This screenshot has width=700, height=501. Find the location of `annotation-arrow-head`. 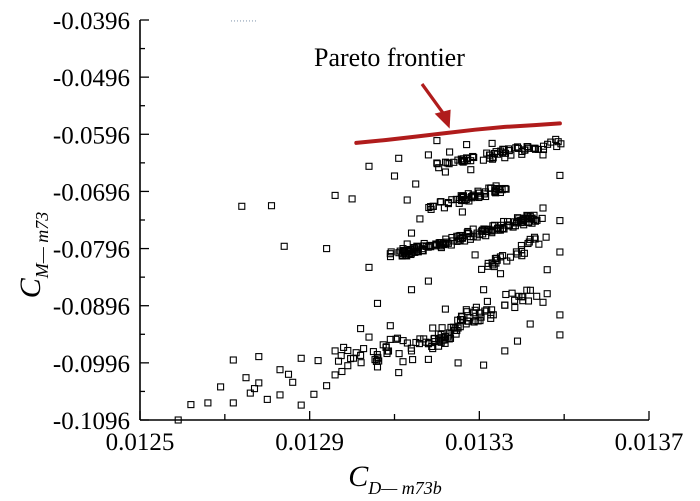

annotation-arrow-head is located at coordinates (442, 119).